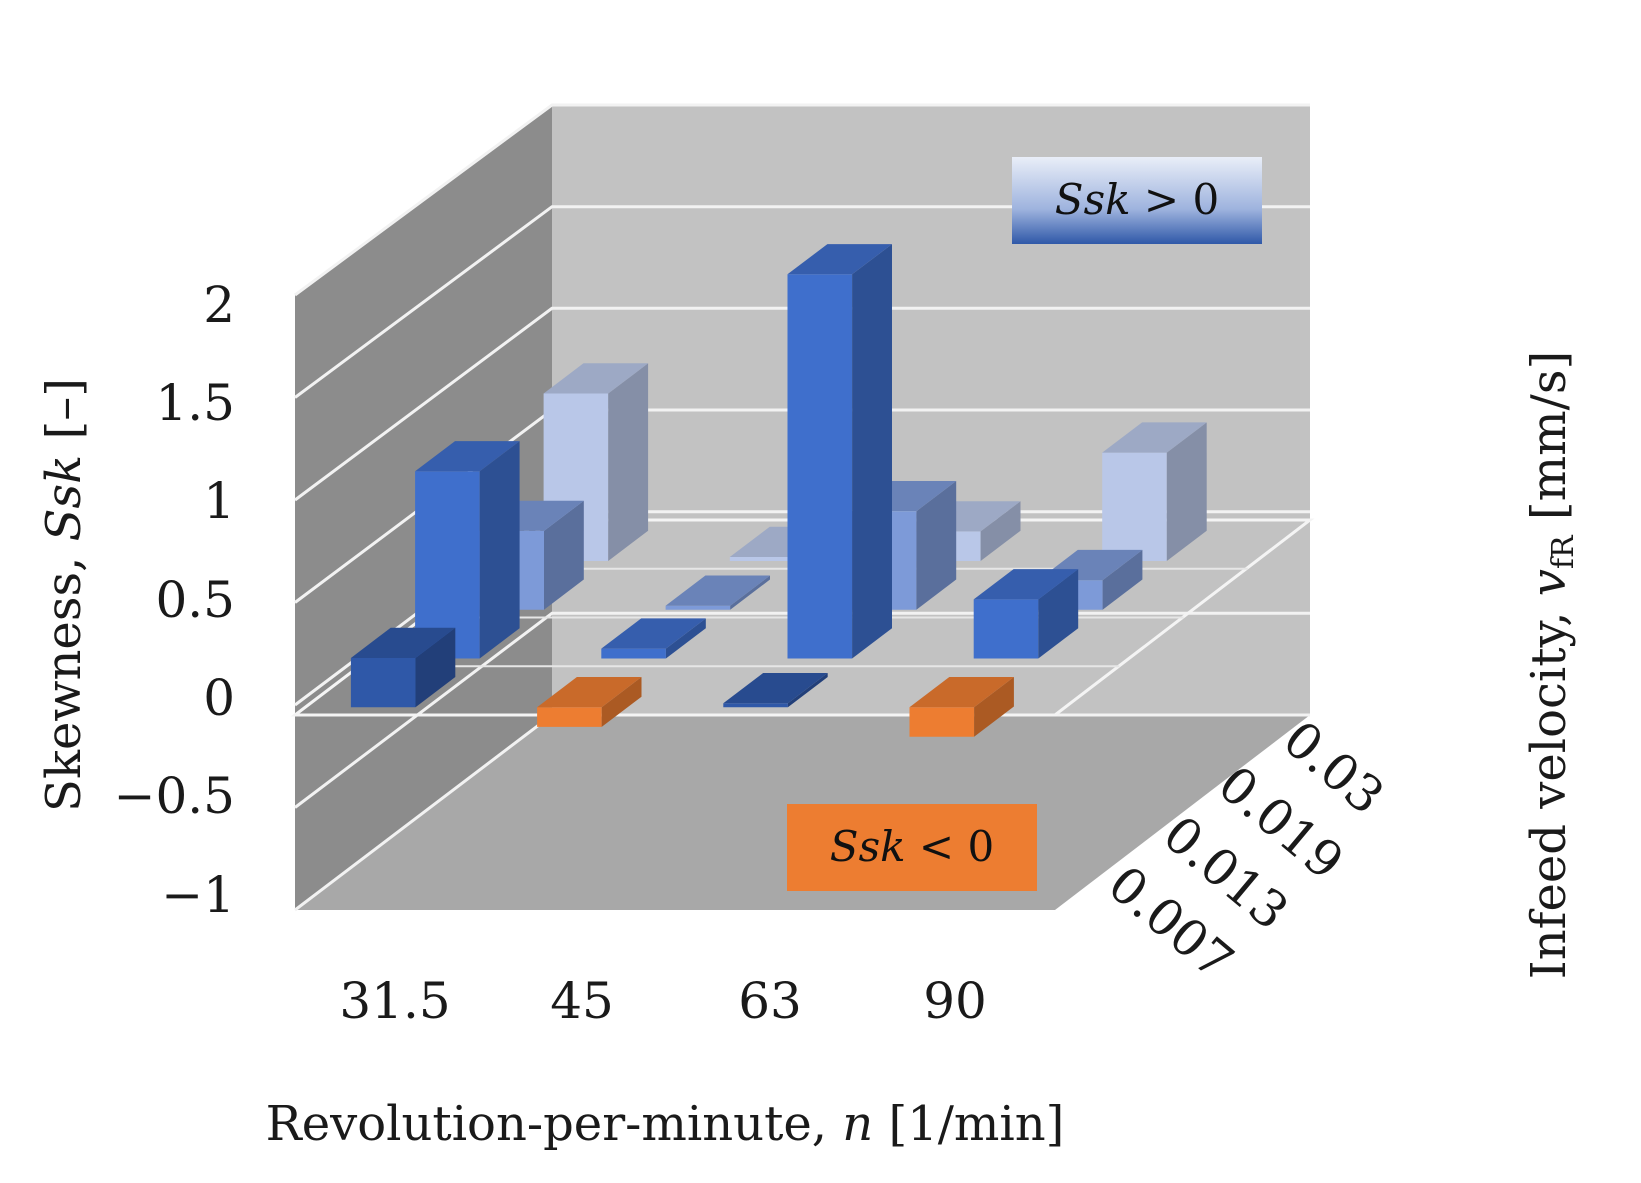 Image resolution: width=1641 pixels, height=1183 pixels. I want to click on y-tick-label: 0.5, so click(195, 600).